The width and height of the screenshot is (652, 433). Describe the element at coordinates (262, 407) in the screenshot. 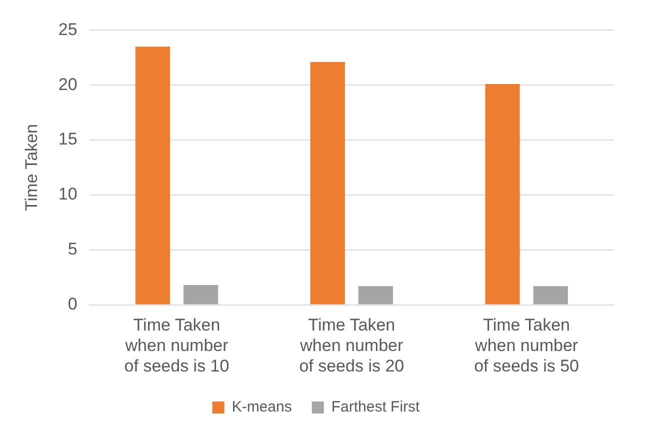

I see `legend-label: K-means` at that location.